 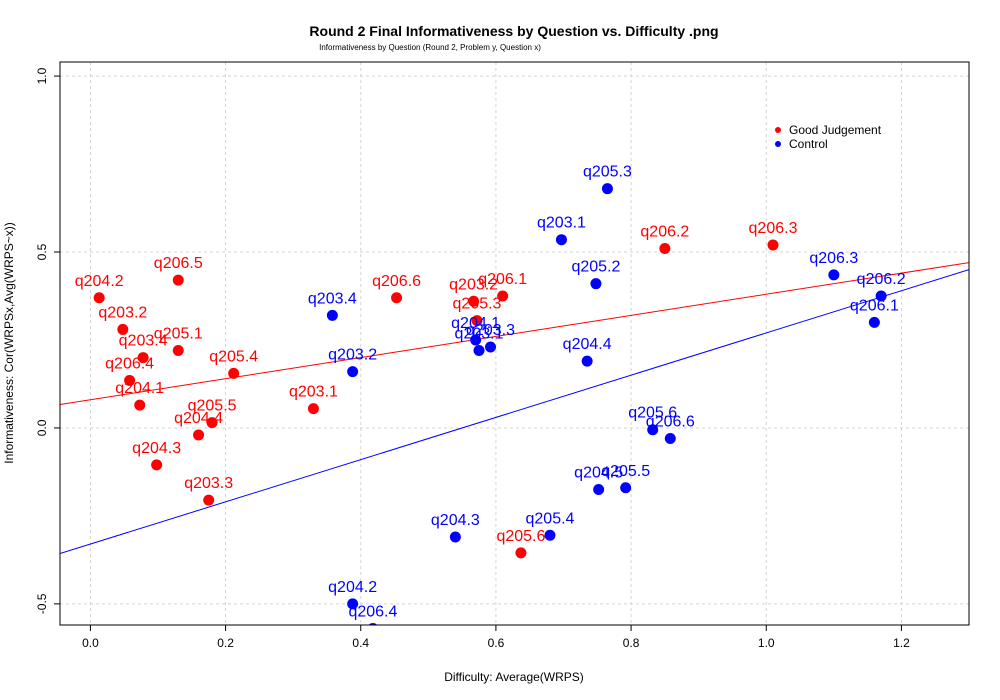 What do you see at coordinates (631, 643) in the screenshot?
I see `x-tick-label: 0.8` at bounding box center [631, 643].